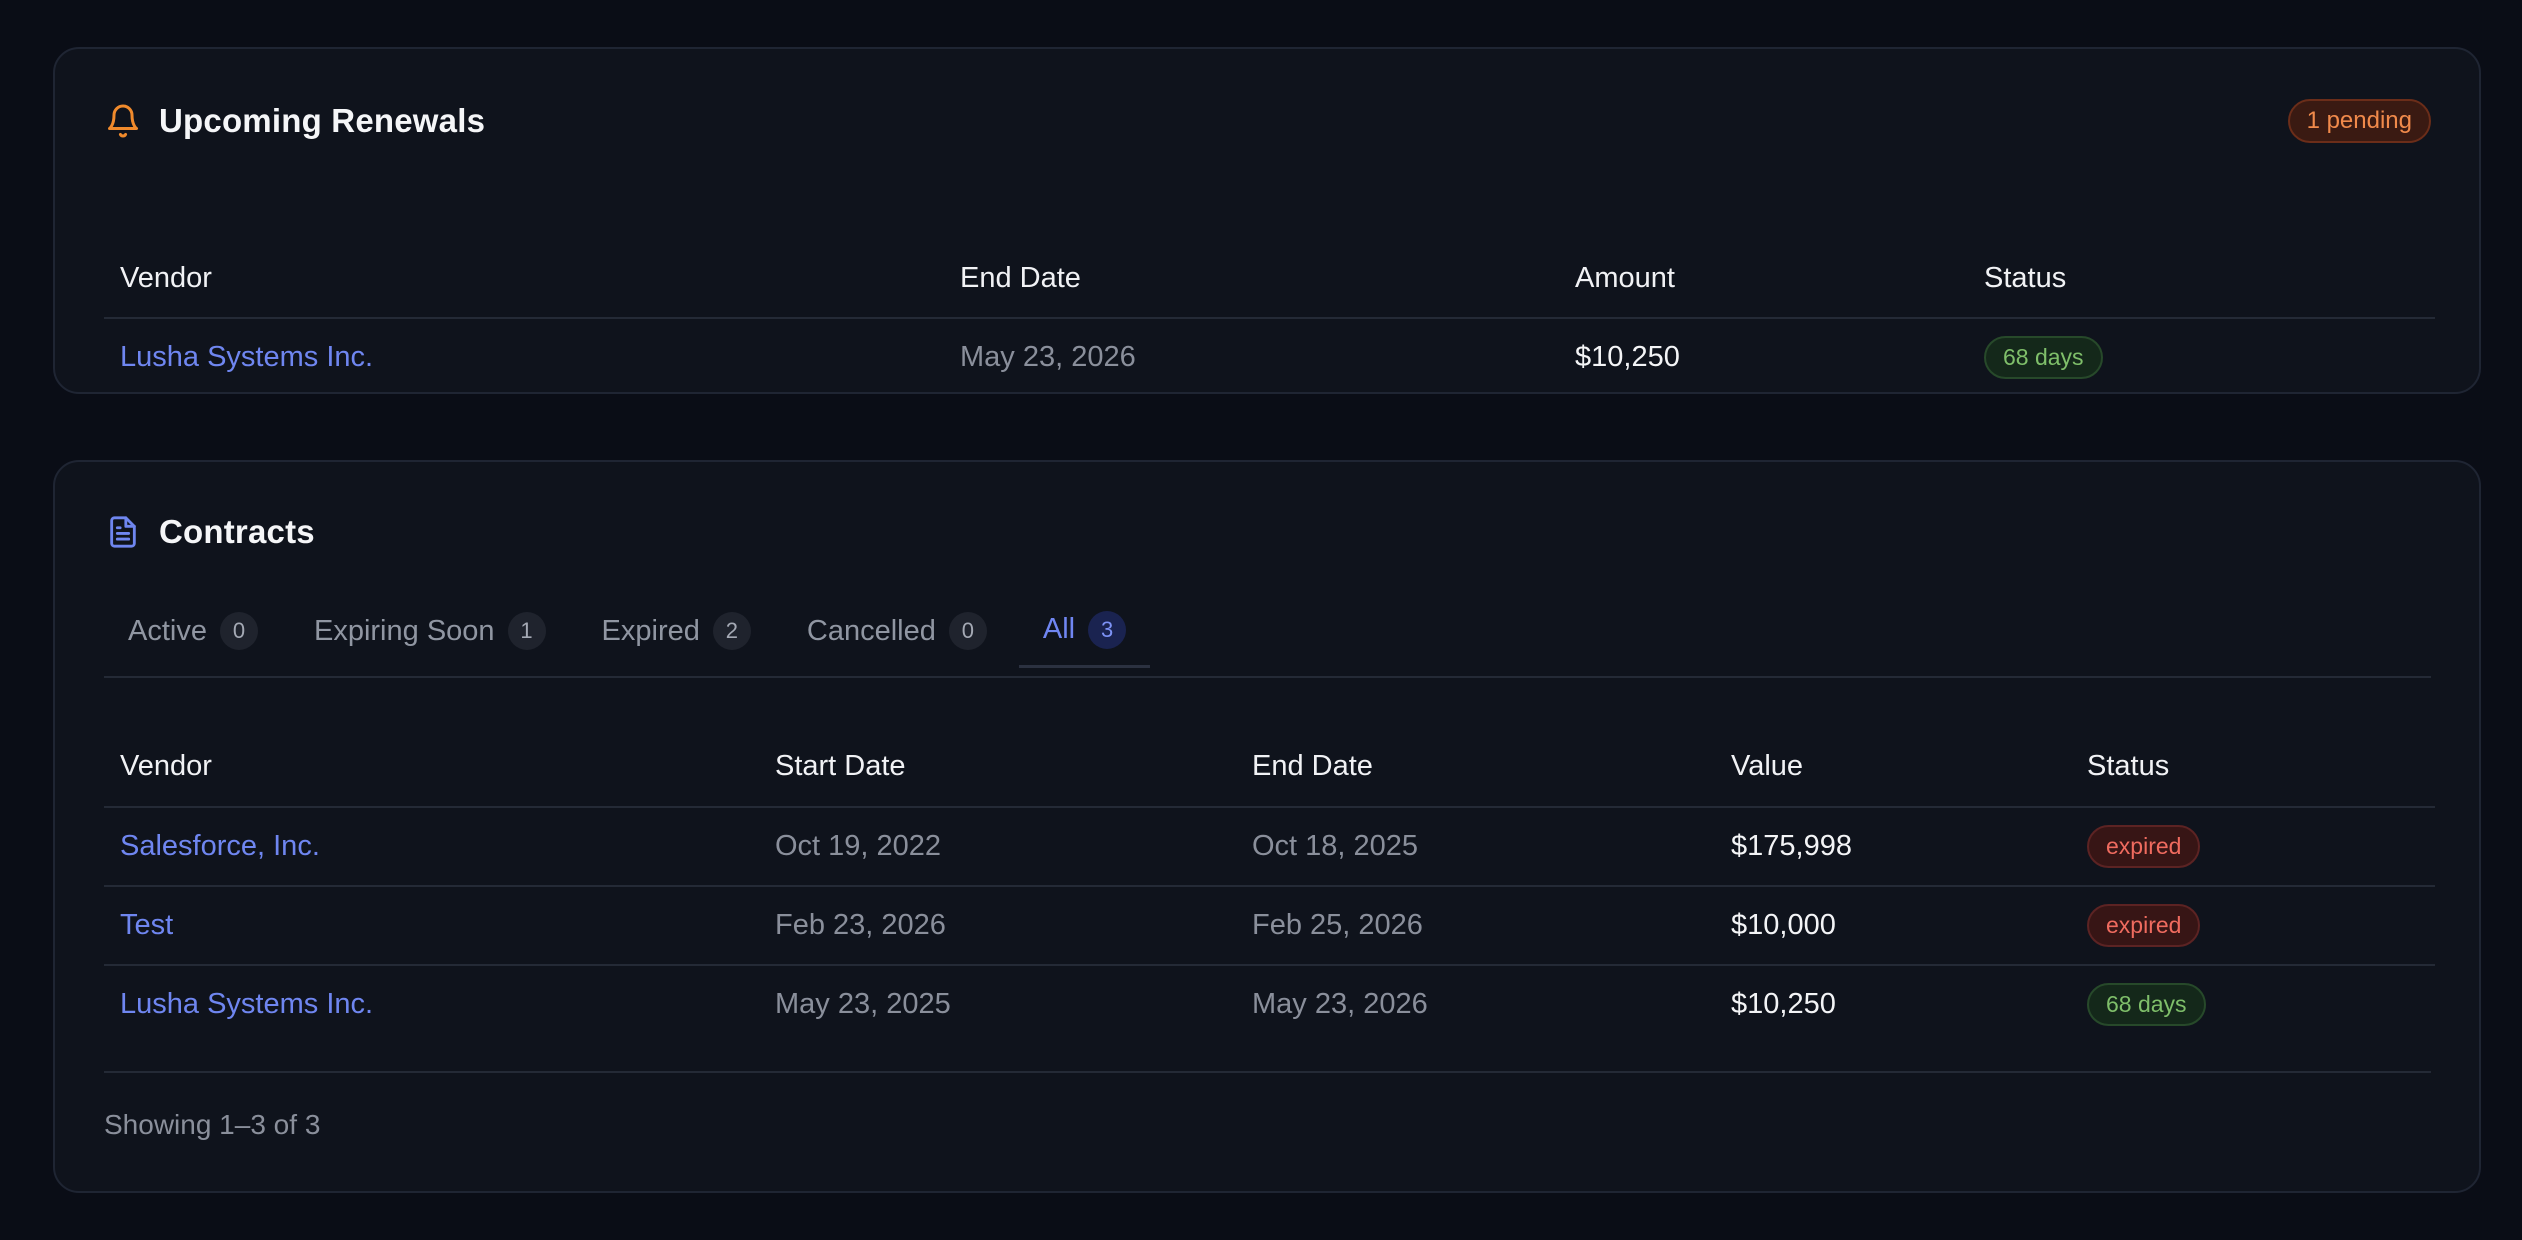 This screenshot has height=1240, width=2522. What do you see at coordinates (1475, 926) in the screenshot?
I see `end-date-cell: Feb 25, 2026` at bounding box center [1475, 926].